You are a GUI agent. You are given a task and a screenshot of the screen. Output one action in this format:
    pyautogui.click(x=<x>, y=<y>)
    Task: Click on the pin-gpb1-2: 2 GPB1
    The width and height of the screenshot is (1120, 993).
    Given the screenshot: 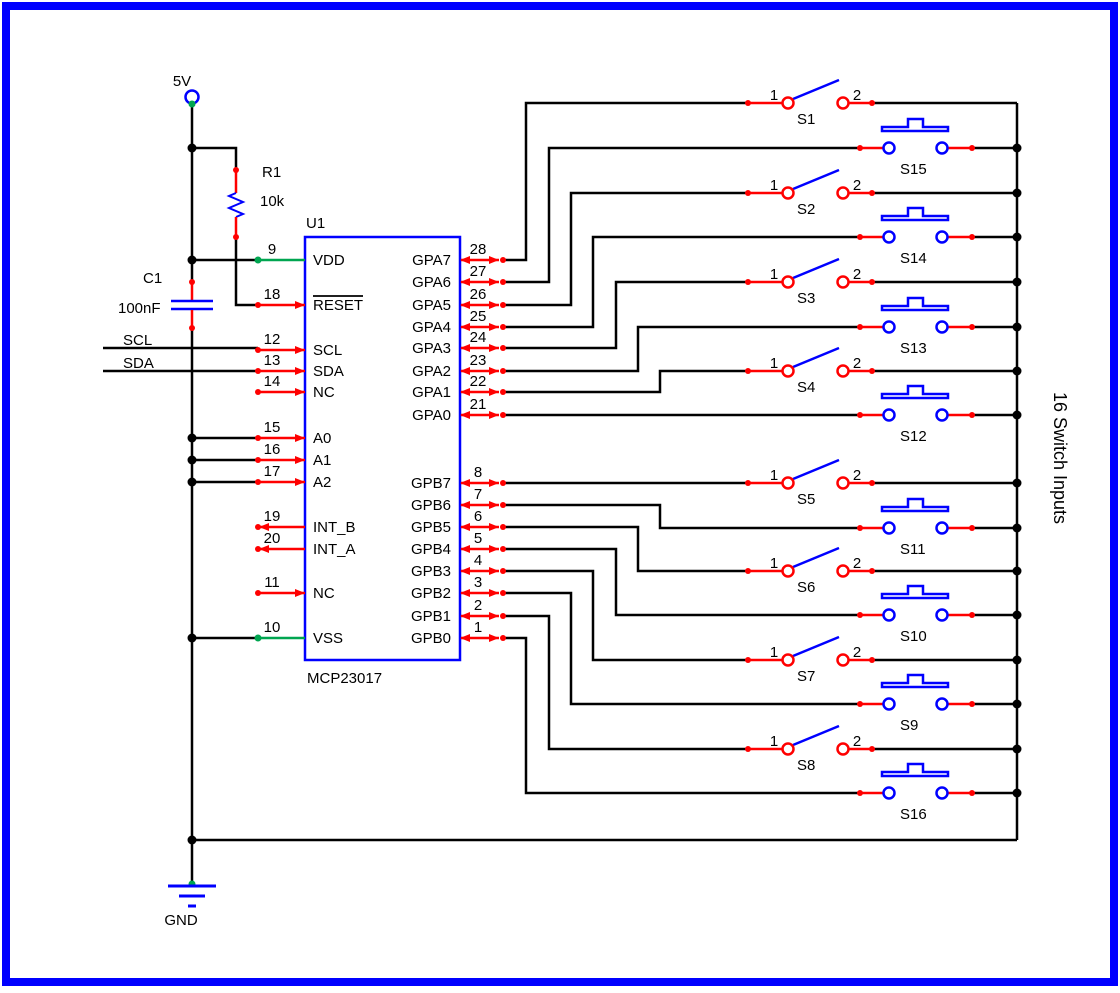 What is the action you would take?
    pyautogui.click(x=458, y=611)
    